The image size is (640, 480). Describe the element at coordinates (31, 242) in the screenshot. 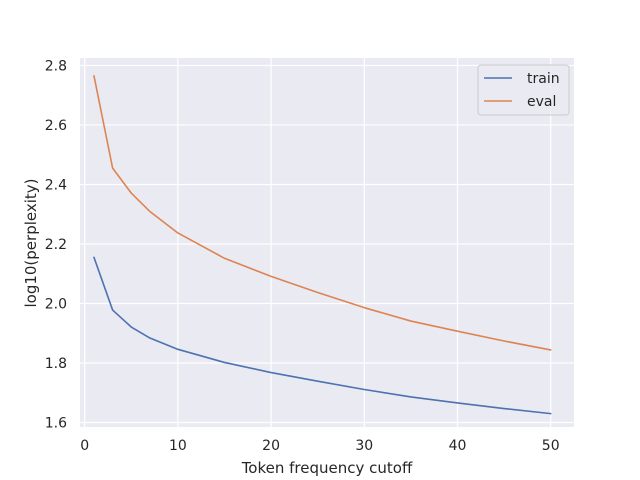

I see `y-axis-label: log10(perplexity)` at that location.